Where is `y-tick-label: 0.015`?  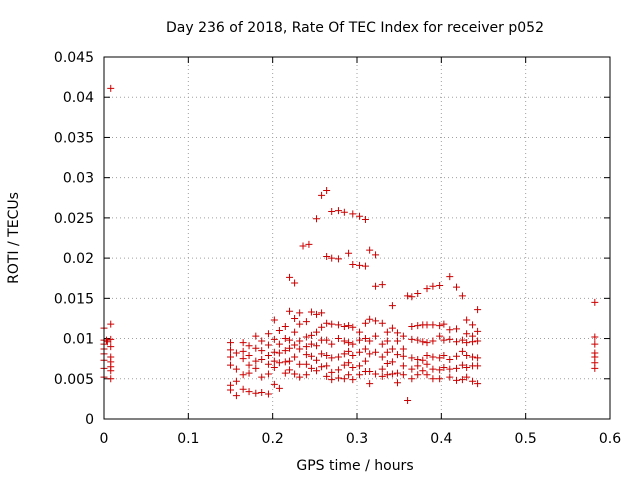
y-tick-label: 0.015 is located at coordinates (74, 299).